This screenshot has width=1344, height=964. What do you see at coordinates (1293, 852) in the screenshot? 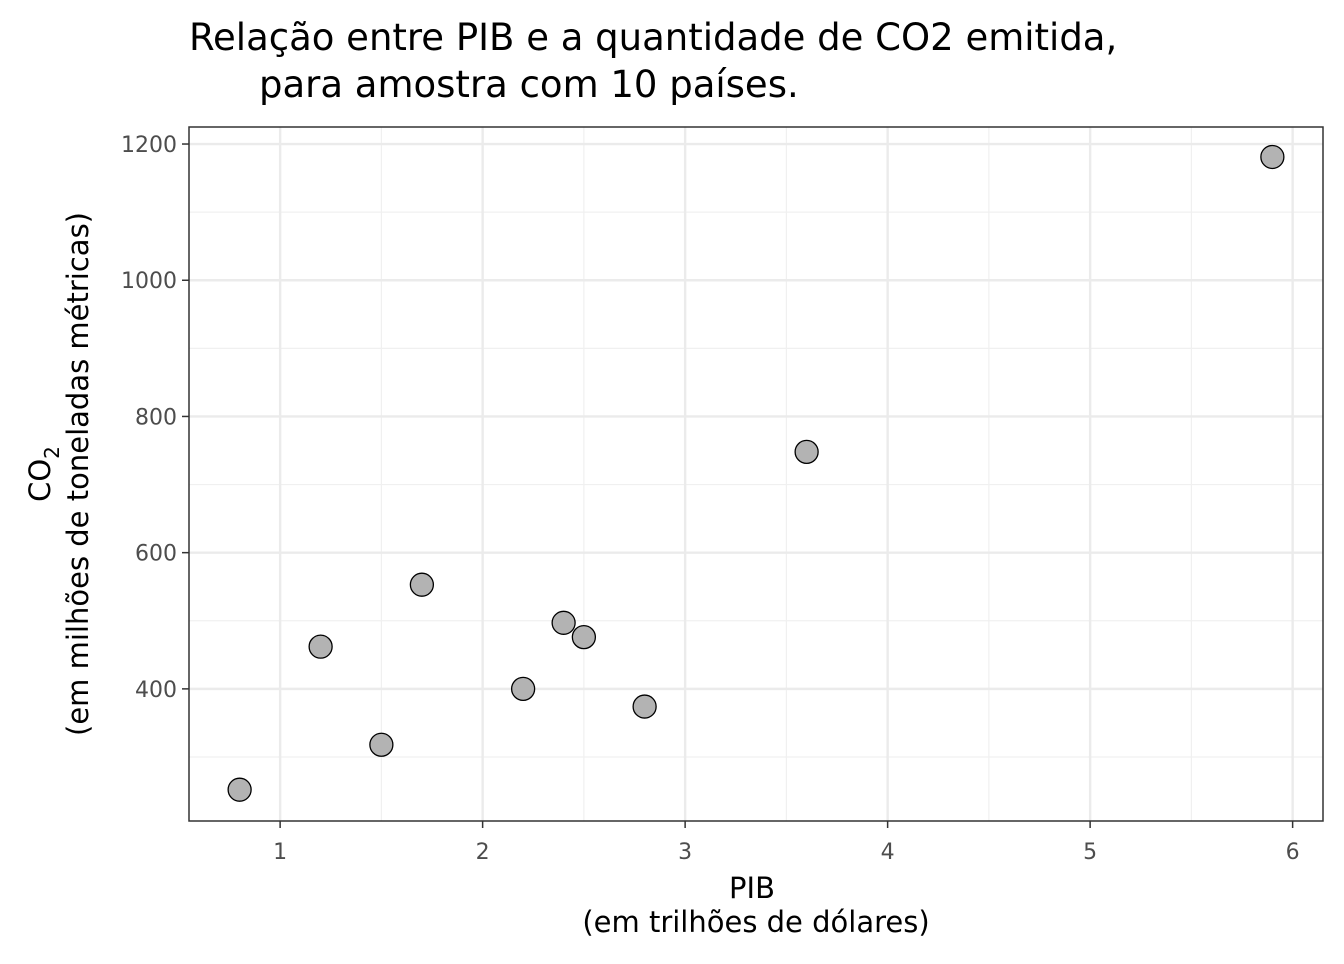
I see `x-tick-label: 6` at bounding box center [1293, 852].